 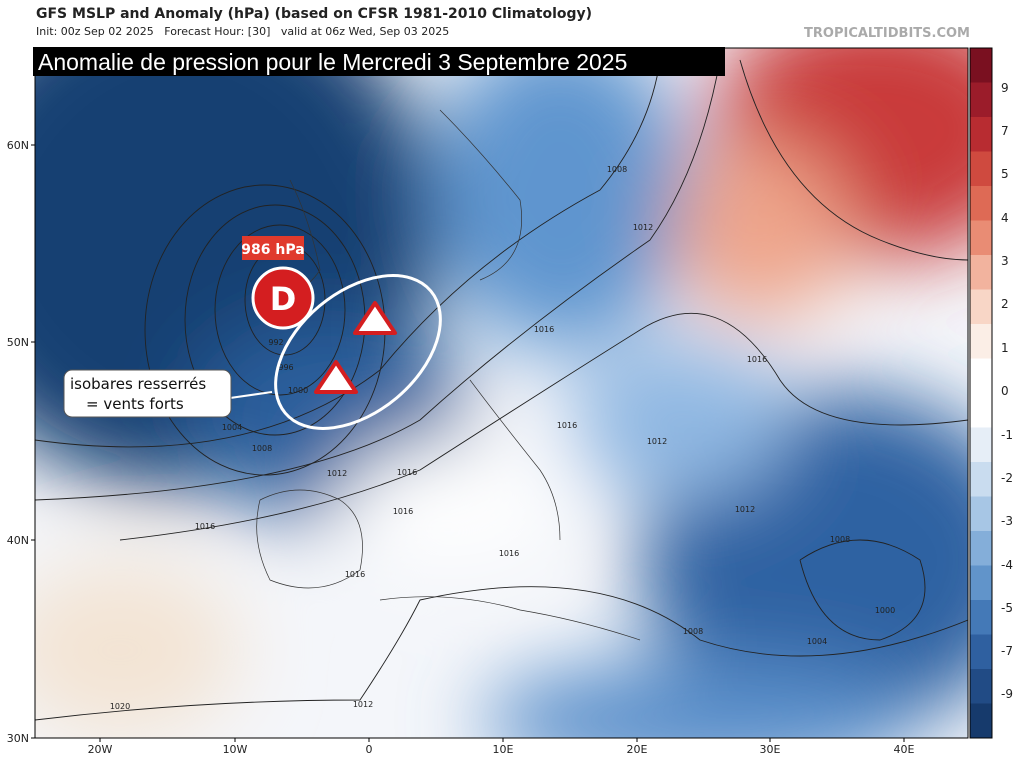 What do you see at coordinates (275, 342) in the screenshot?
I see `isobar-label: 992` at bounding box center [275, 342].